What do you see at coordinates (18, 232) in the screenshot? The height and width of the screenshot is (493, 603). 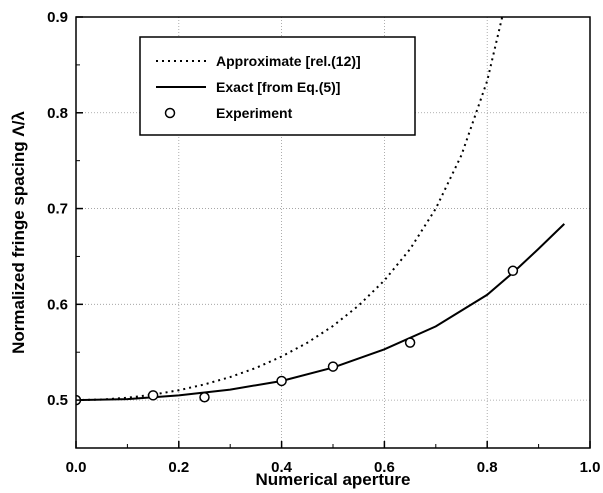 I see `y-axis-label: Normalized fringe spacing Λ/λ` at bounding box center [18, 232].